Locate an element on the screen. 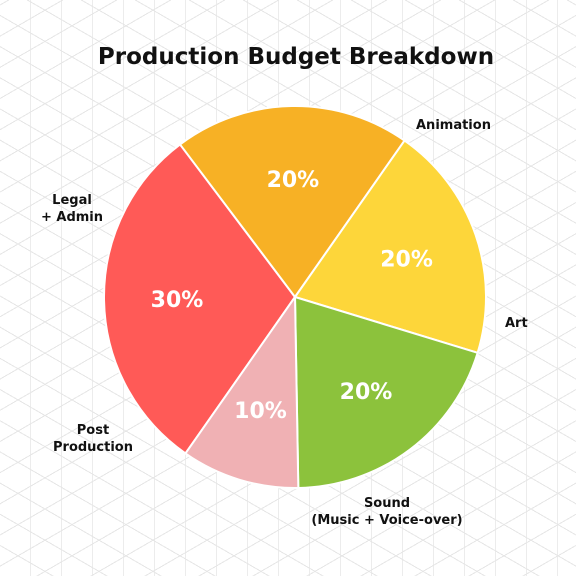  slice-percentage-label: 30% is located at coordinates (177, 300).